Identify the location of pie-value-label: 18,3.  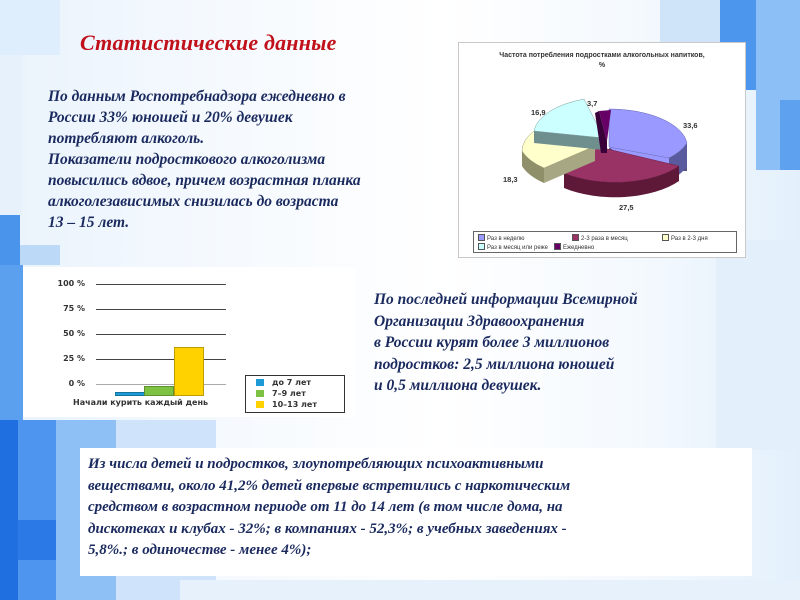
(510, 179).